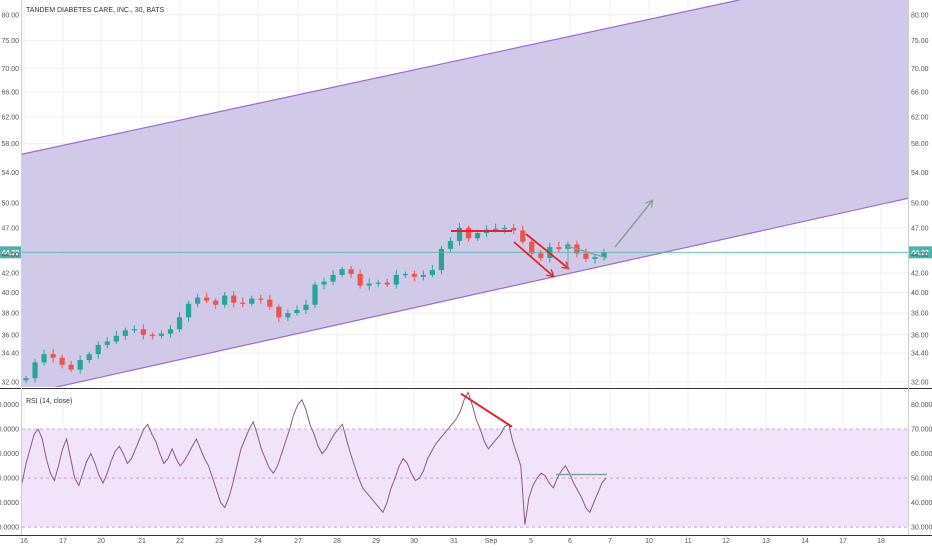  Describe the element at coordinates (180, 541) in the screenshot. I see `x-tick-label: 22` at that location.